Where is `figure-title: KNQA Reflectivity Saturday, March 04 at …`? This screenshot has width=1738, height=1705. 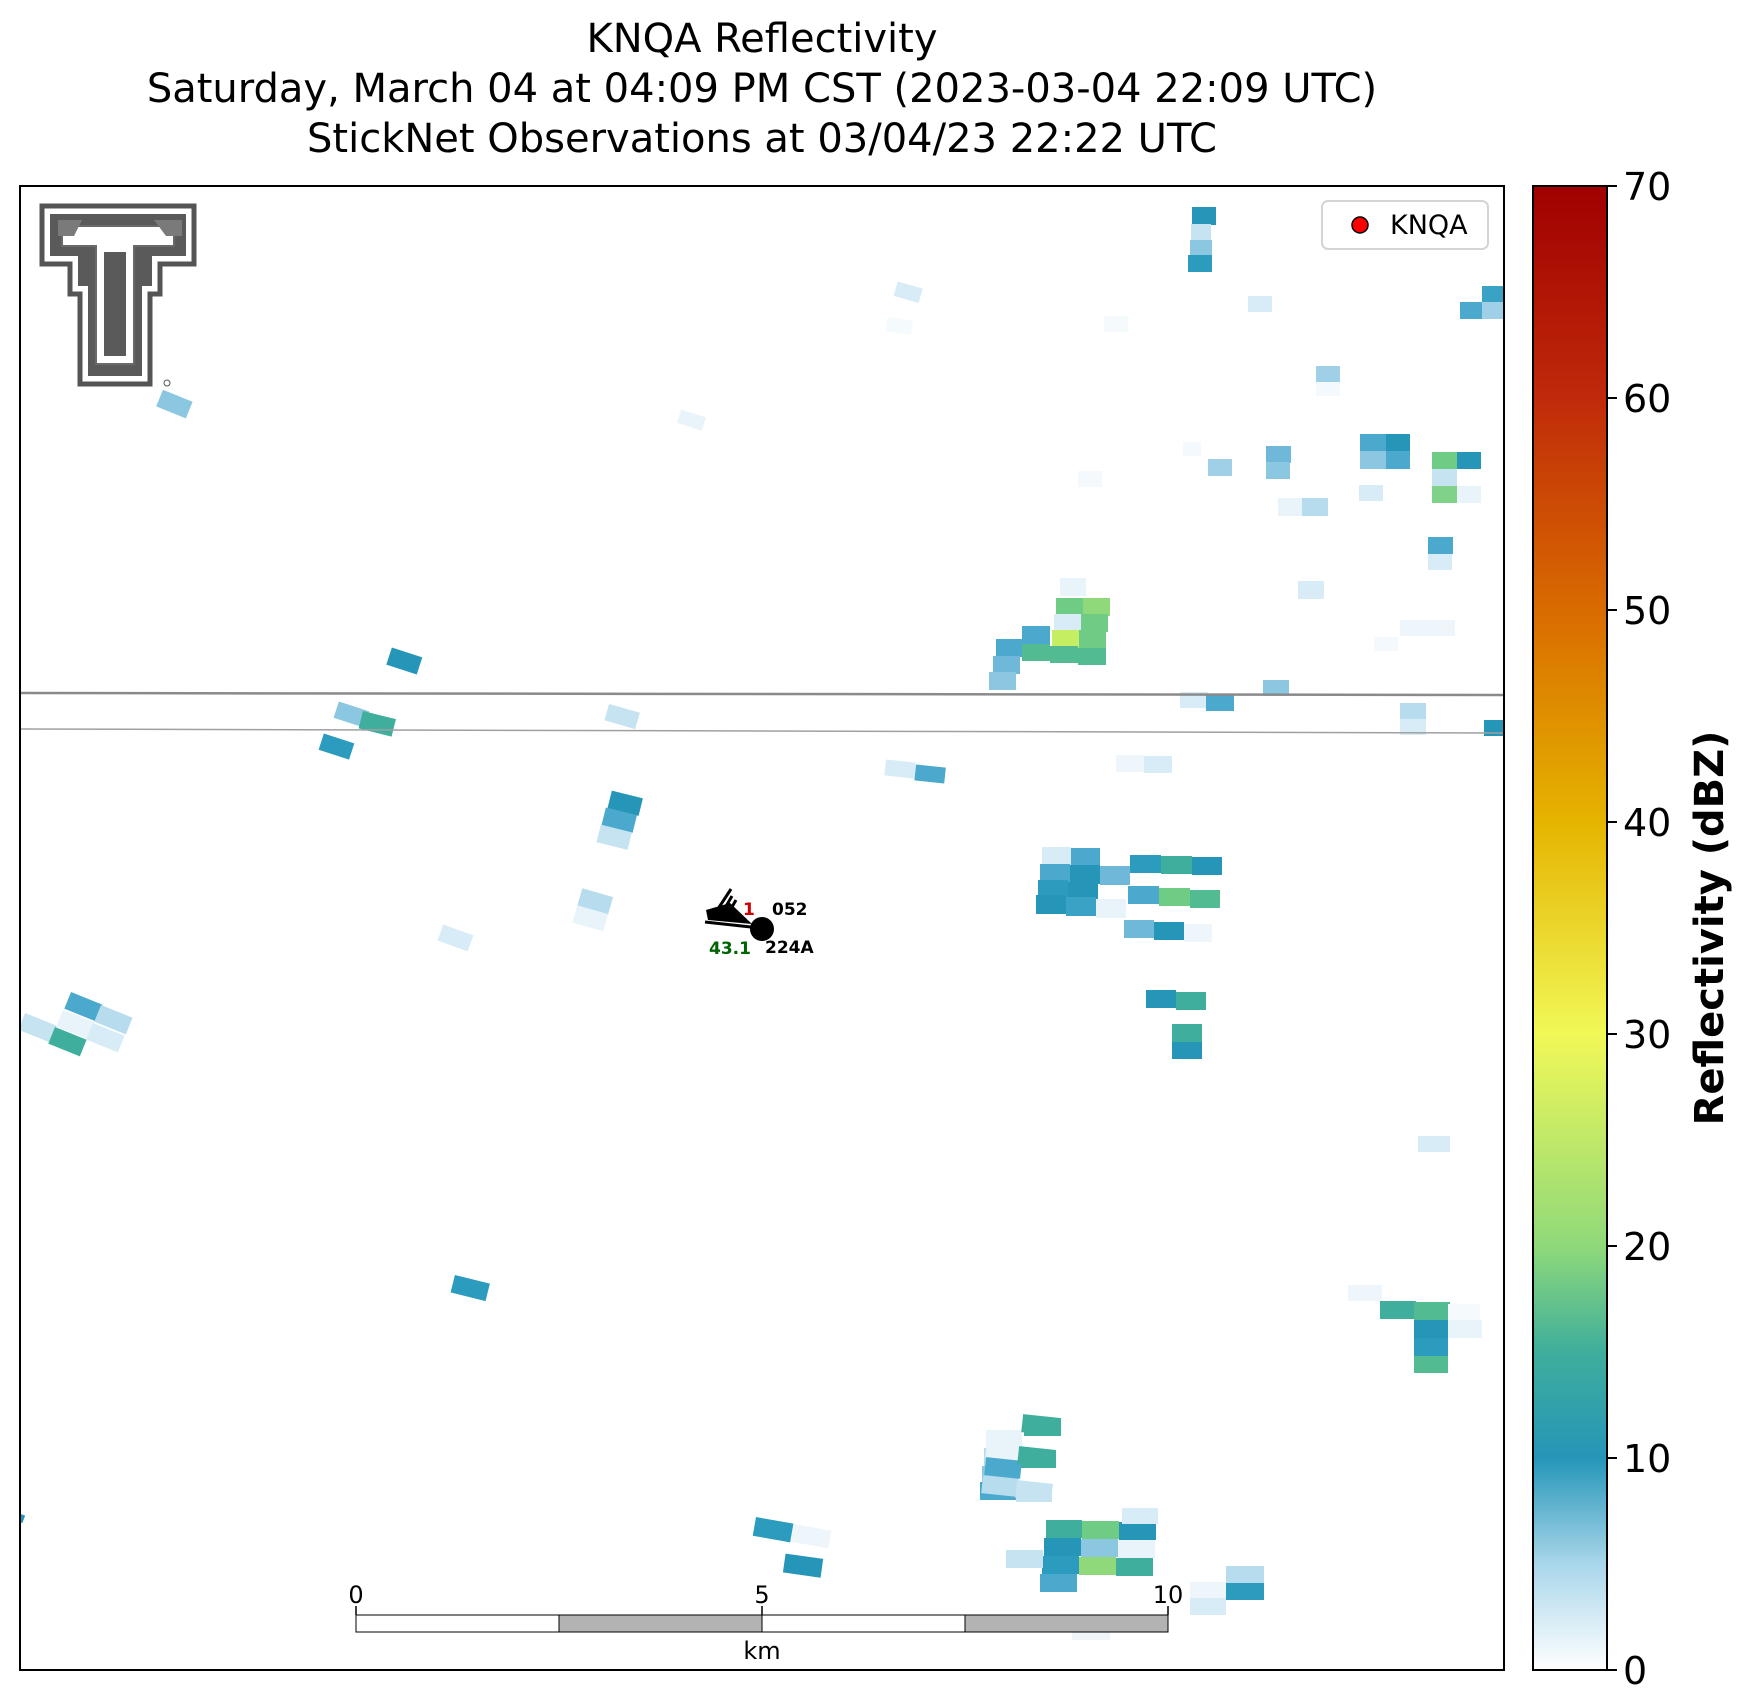 figure-title: KNQA Reflectivity Saturday, March 04 at … is located at coordinates (762, 89).